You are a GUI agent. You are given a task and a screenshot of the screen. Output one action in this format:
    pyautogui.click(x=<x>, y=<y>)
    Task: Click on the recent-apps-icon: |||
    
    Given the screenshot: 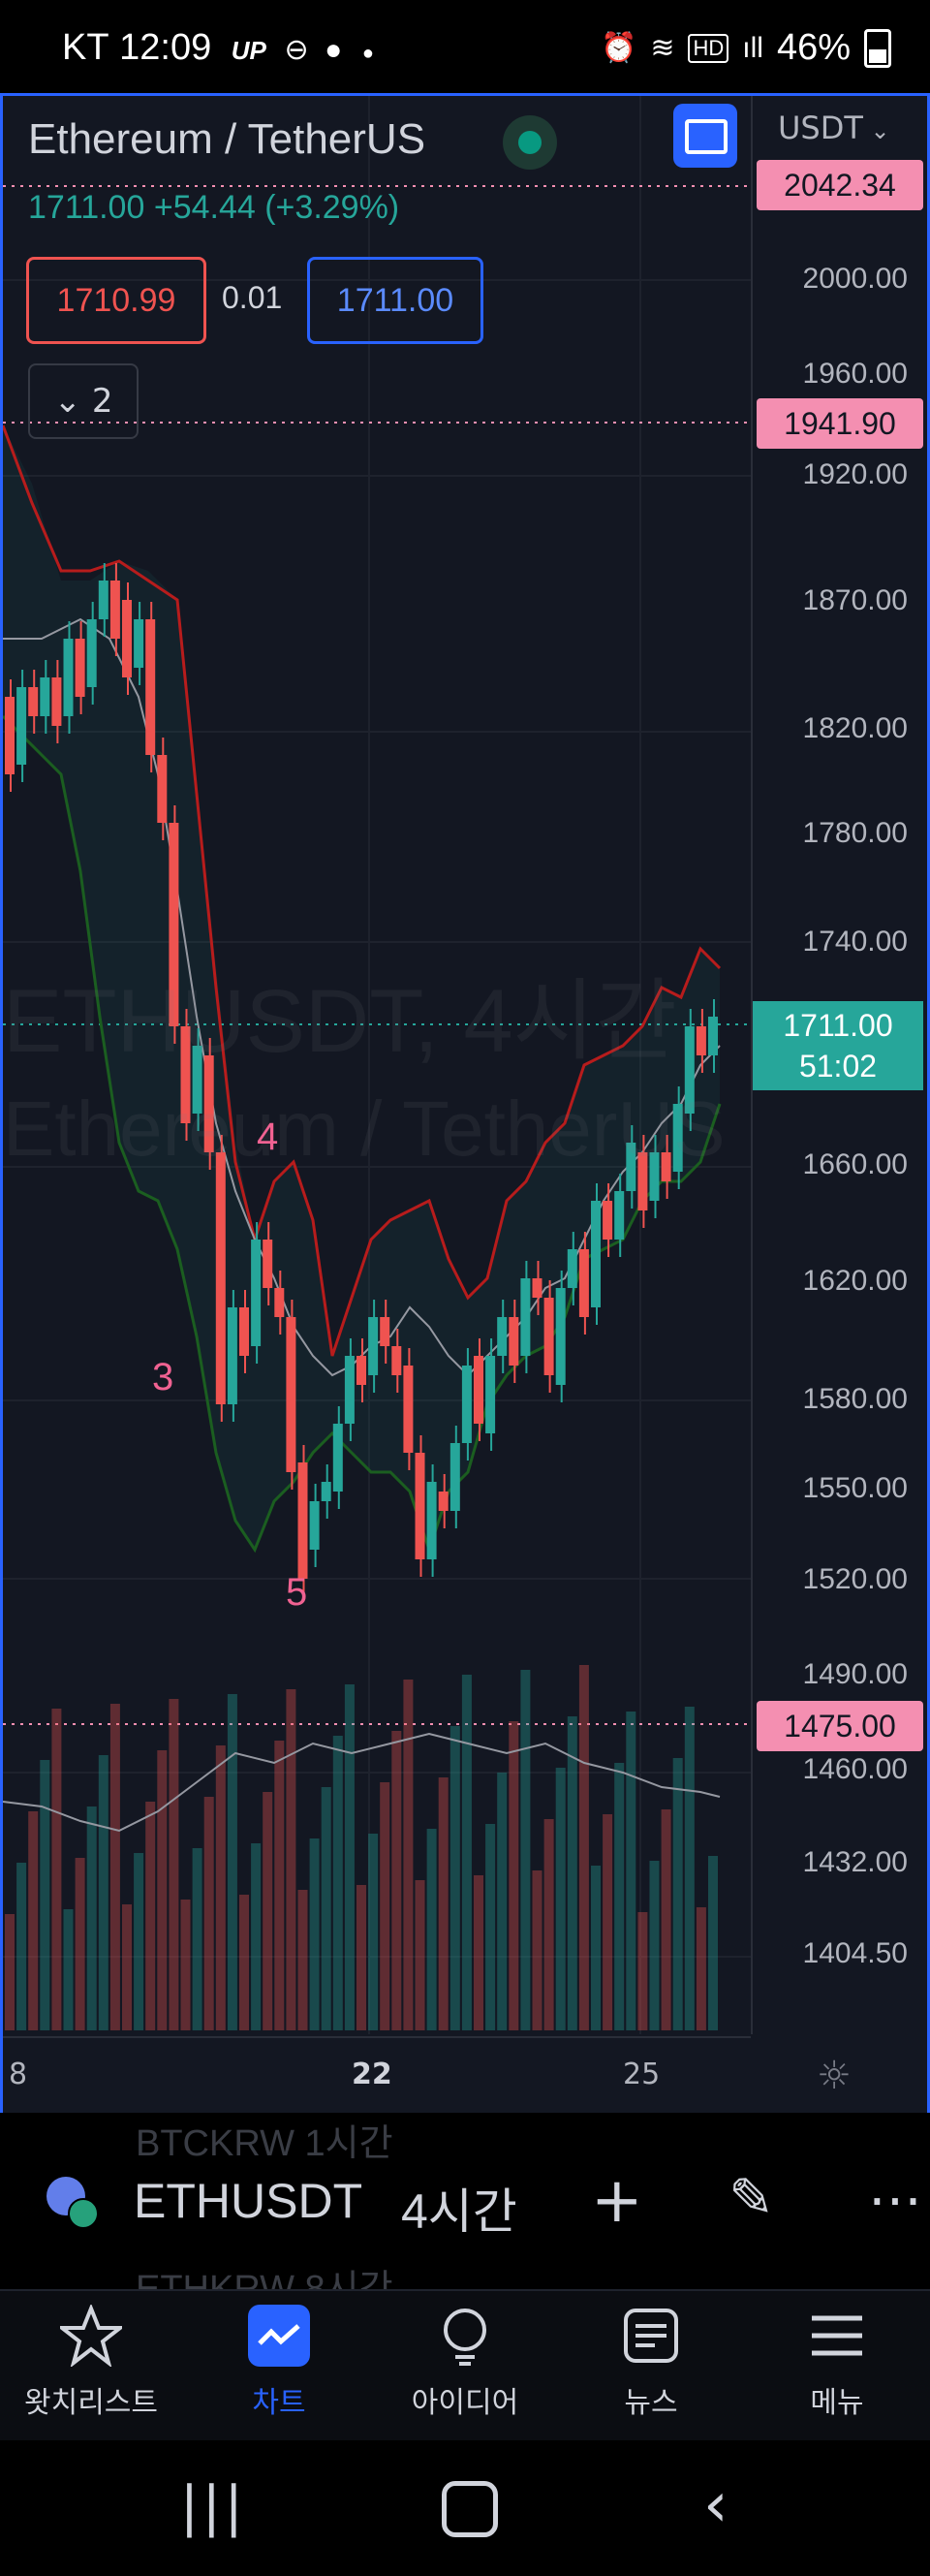 What is the action you would take?
    pyautogui.click(x=213, y=2506)
    